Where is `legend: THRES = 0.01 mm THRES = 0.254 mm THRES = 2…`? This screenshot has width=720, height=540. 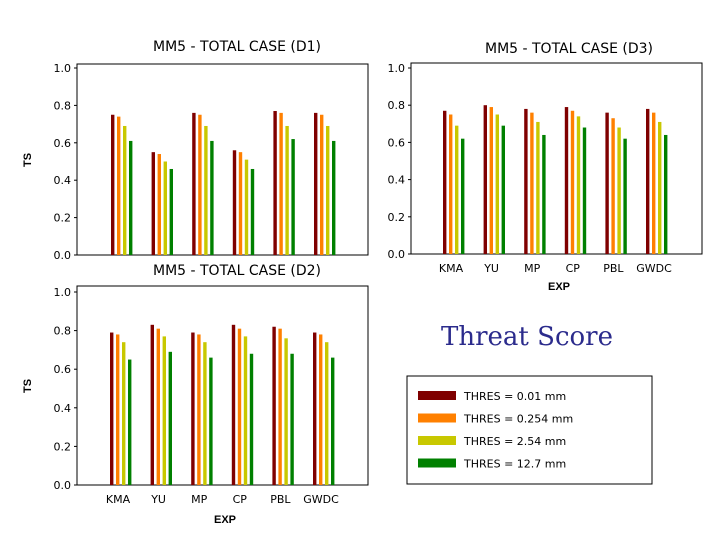
legend: THRES = 0.01 mm THRES = 0.254 mm THRES = 2… is located at coordinates (529, 430).